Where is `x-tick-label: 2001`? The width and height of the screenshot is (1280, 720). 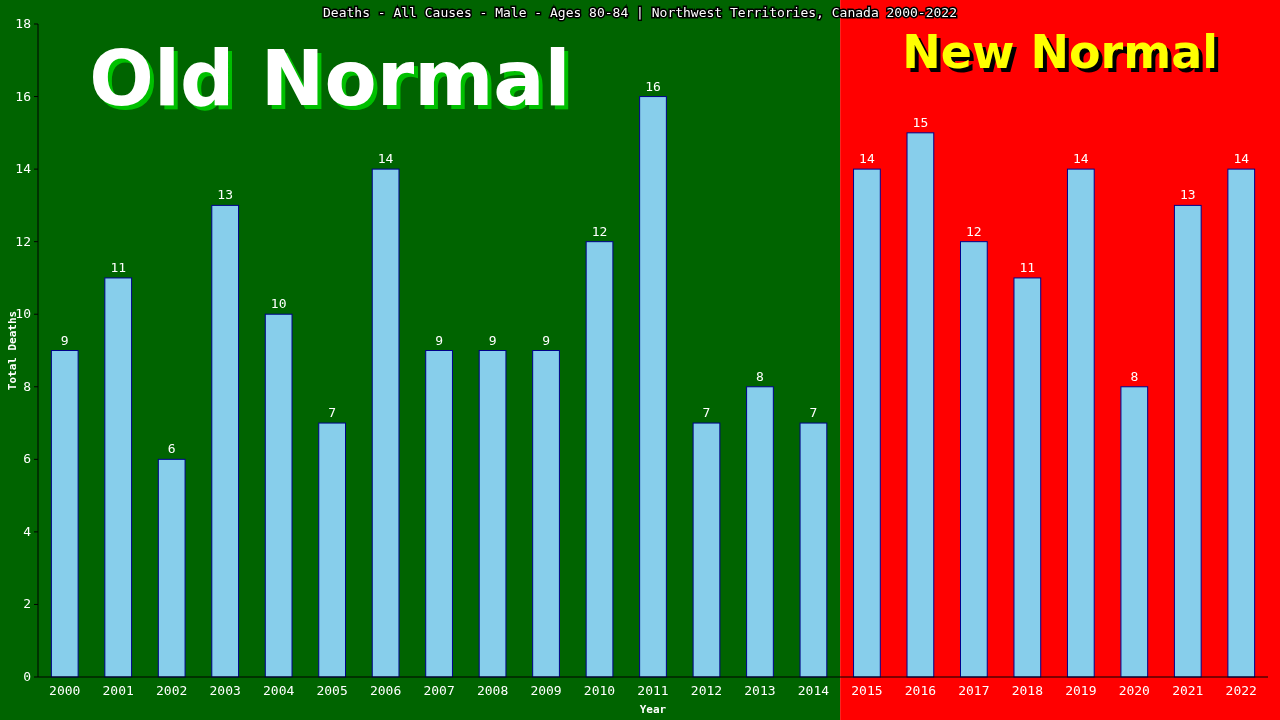
x-tick-label: 2001 is located at coordinates (118, 690).